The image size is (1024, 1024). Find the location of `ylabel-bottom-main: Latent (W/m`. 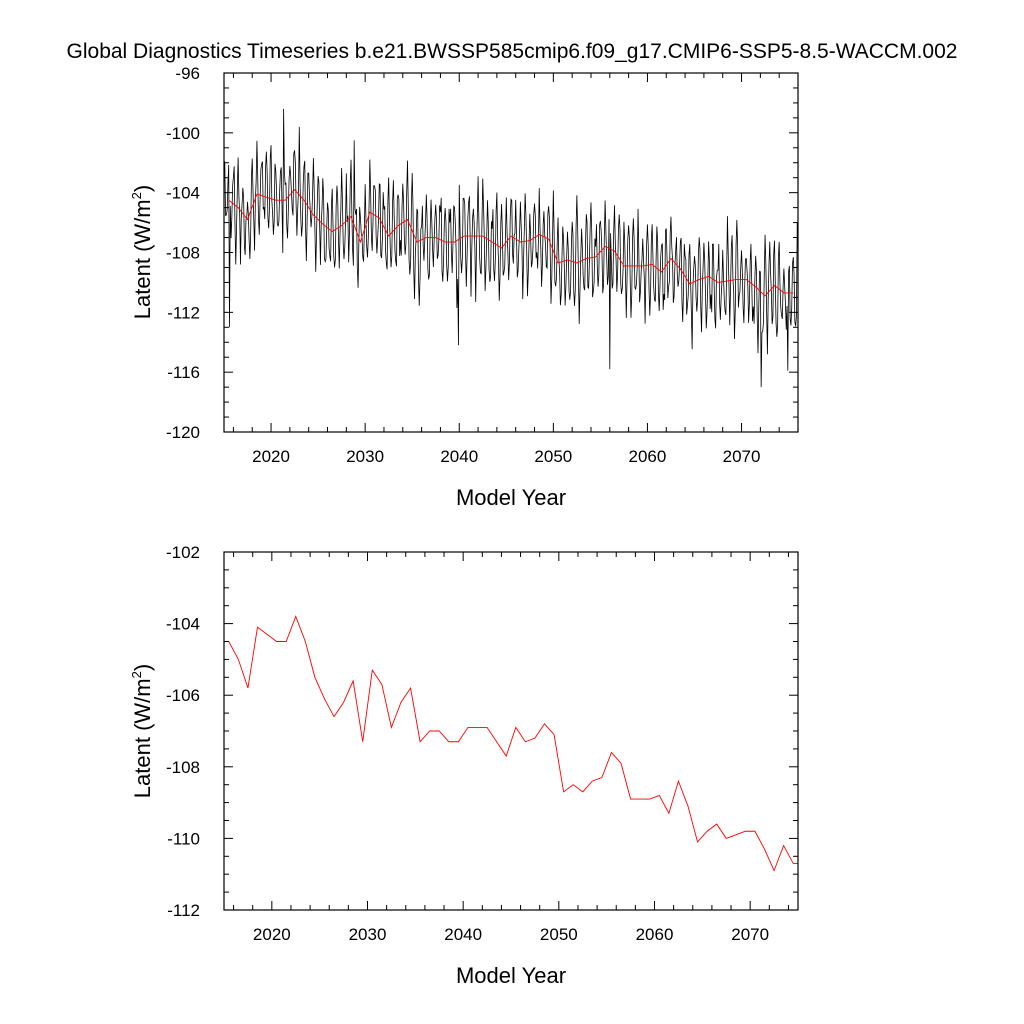

ylabel-bottom-main: Latent (W/m is located at coordinates (142, 738).